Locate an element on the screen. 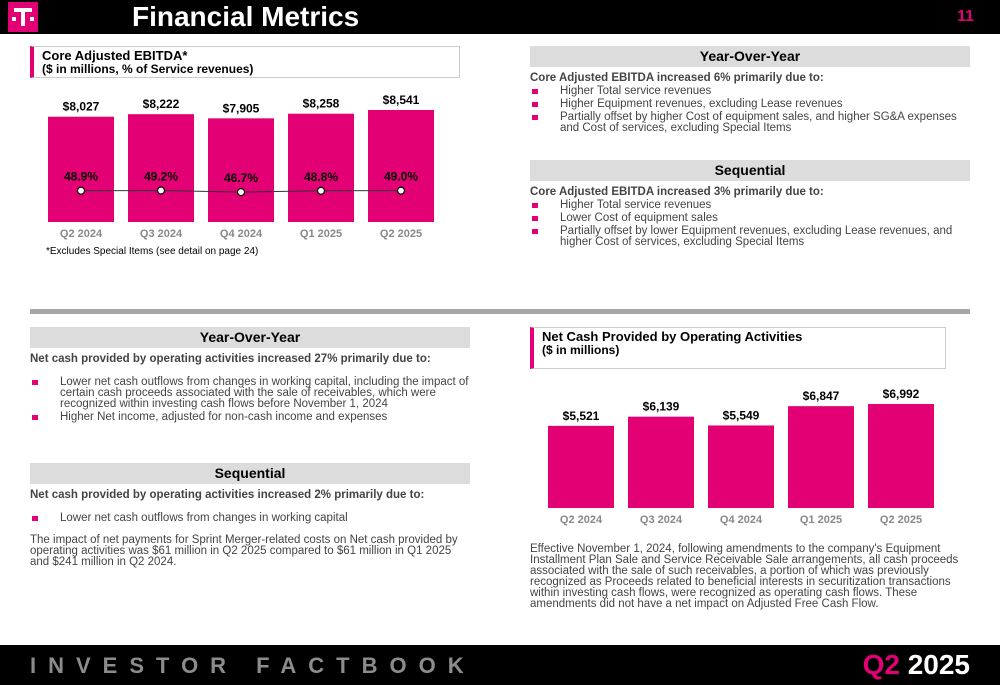 This screenshot has width=1000, height=685. ebitda-margin-label: 46.7% is located at coordinates (241, 178).